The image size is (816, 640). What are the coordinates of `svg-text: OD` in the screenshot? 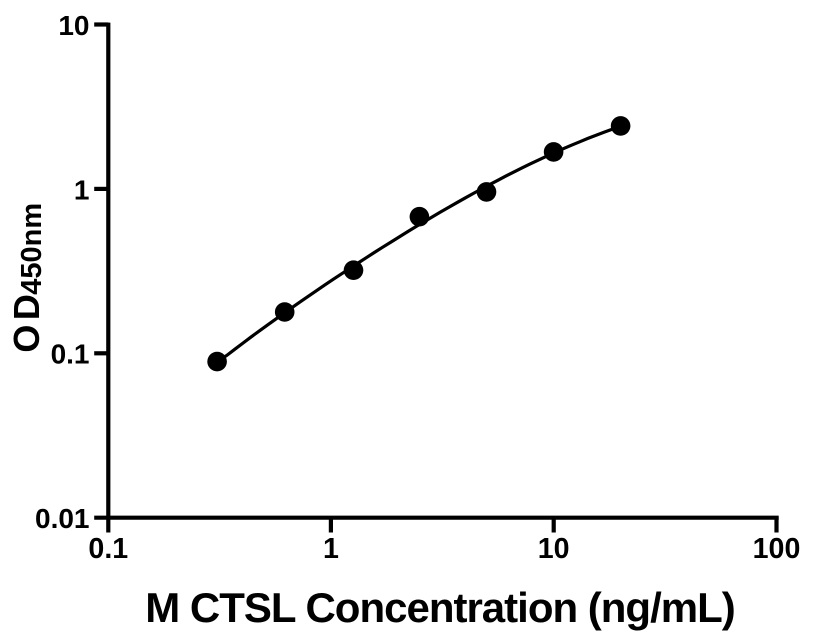 It's located at (26, 321).